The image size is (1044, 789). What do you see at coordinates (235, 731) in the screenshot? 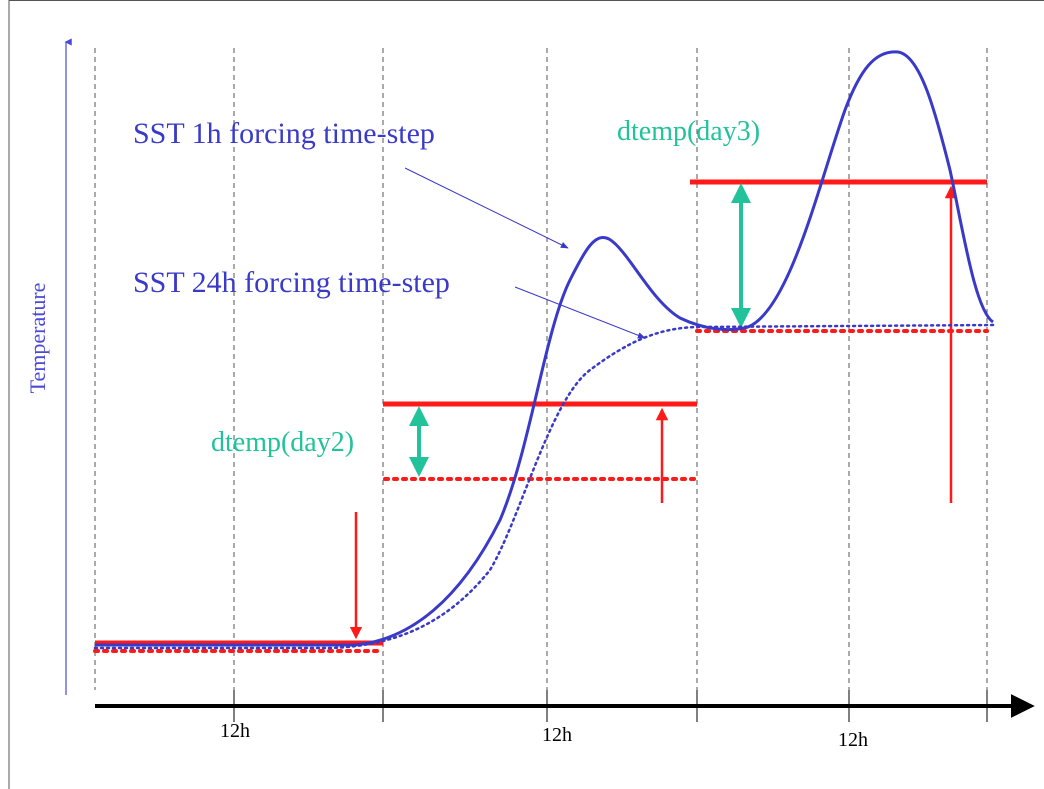
I see `x-tick-label-1: 12h` at bounding box center [235, 731].